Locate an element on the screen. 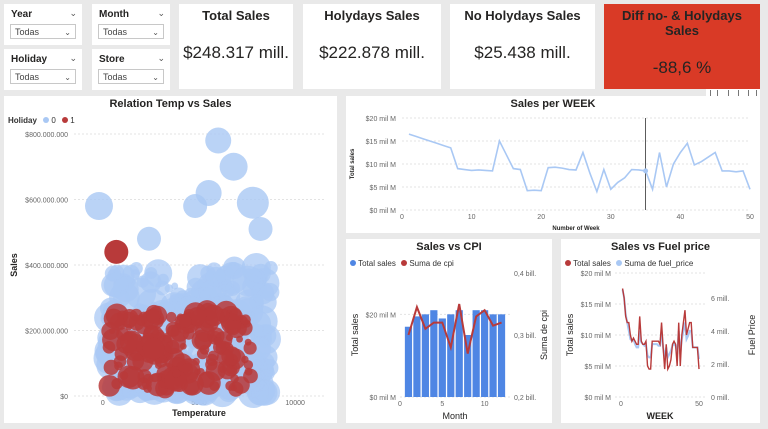 This screenshot has height=429, width=768. x-tick-label: 10 is located at coordinates (472, 217).